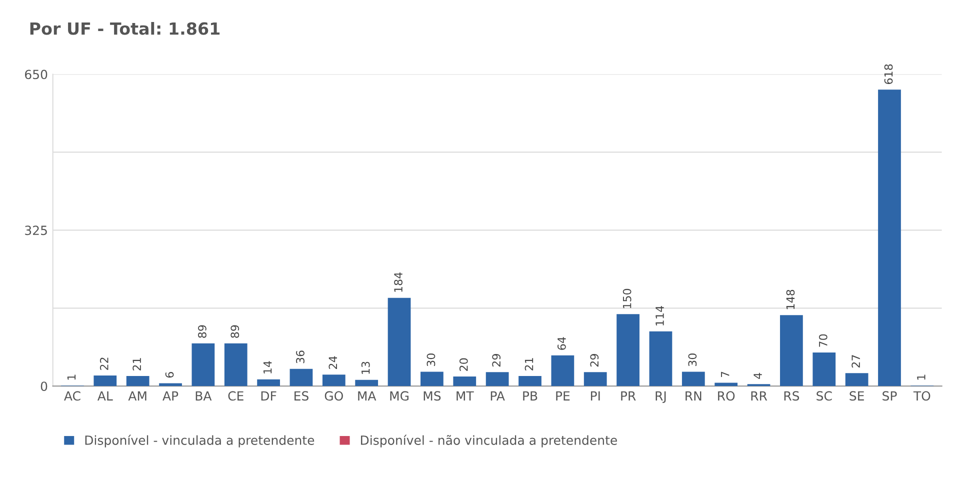  Describe the element at coordinates (530, 395) in the screenshot. I see `x-tick-label: PB` at that location.